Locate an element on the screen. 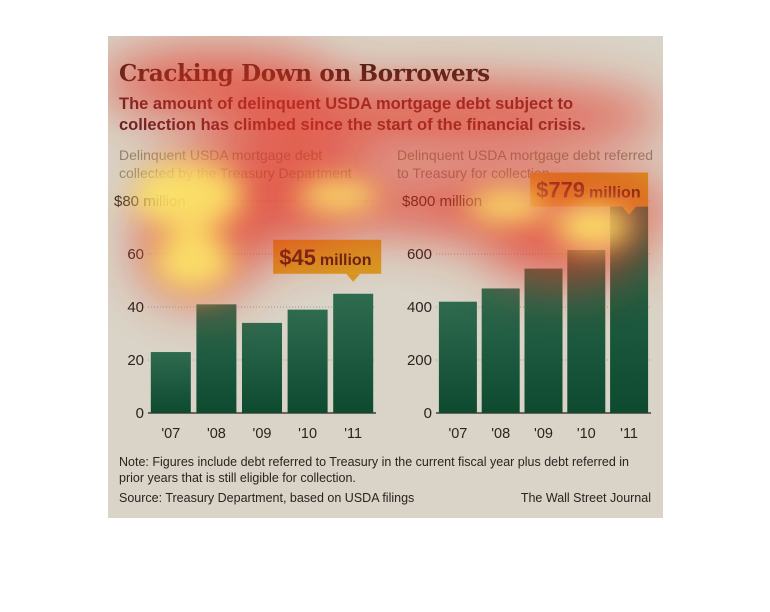 Image resolution: width=770 pixels, height=612 pixels. y-tick-label: 400 is located at coordinates (419, 307).